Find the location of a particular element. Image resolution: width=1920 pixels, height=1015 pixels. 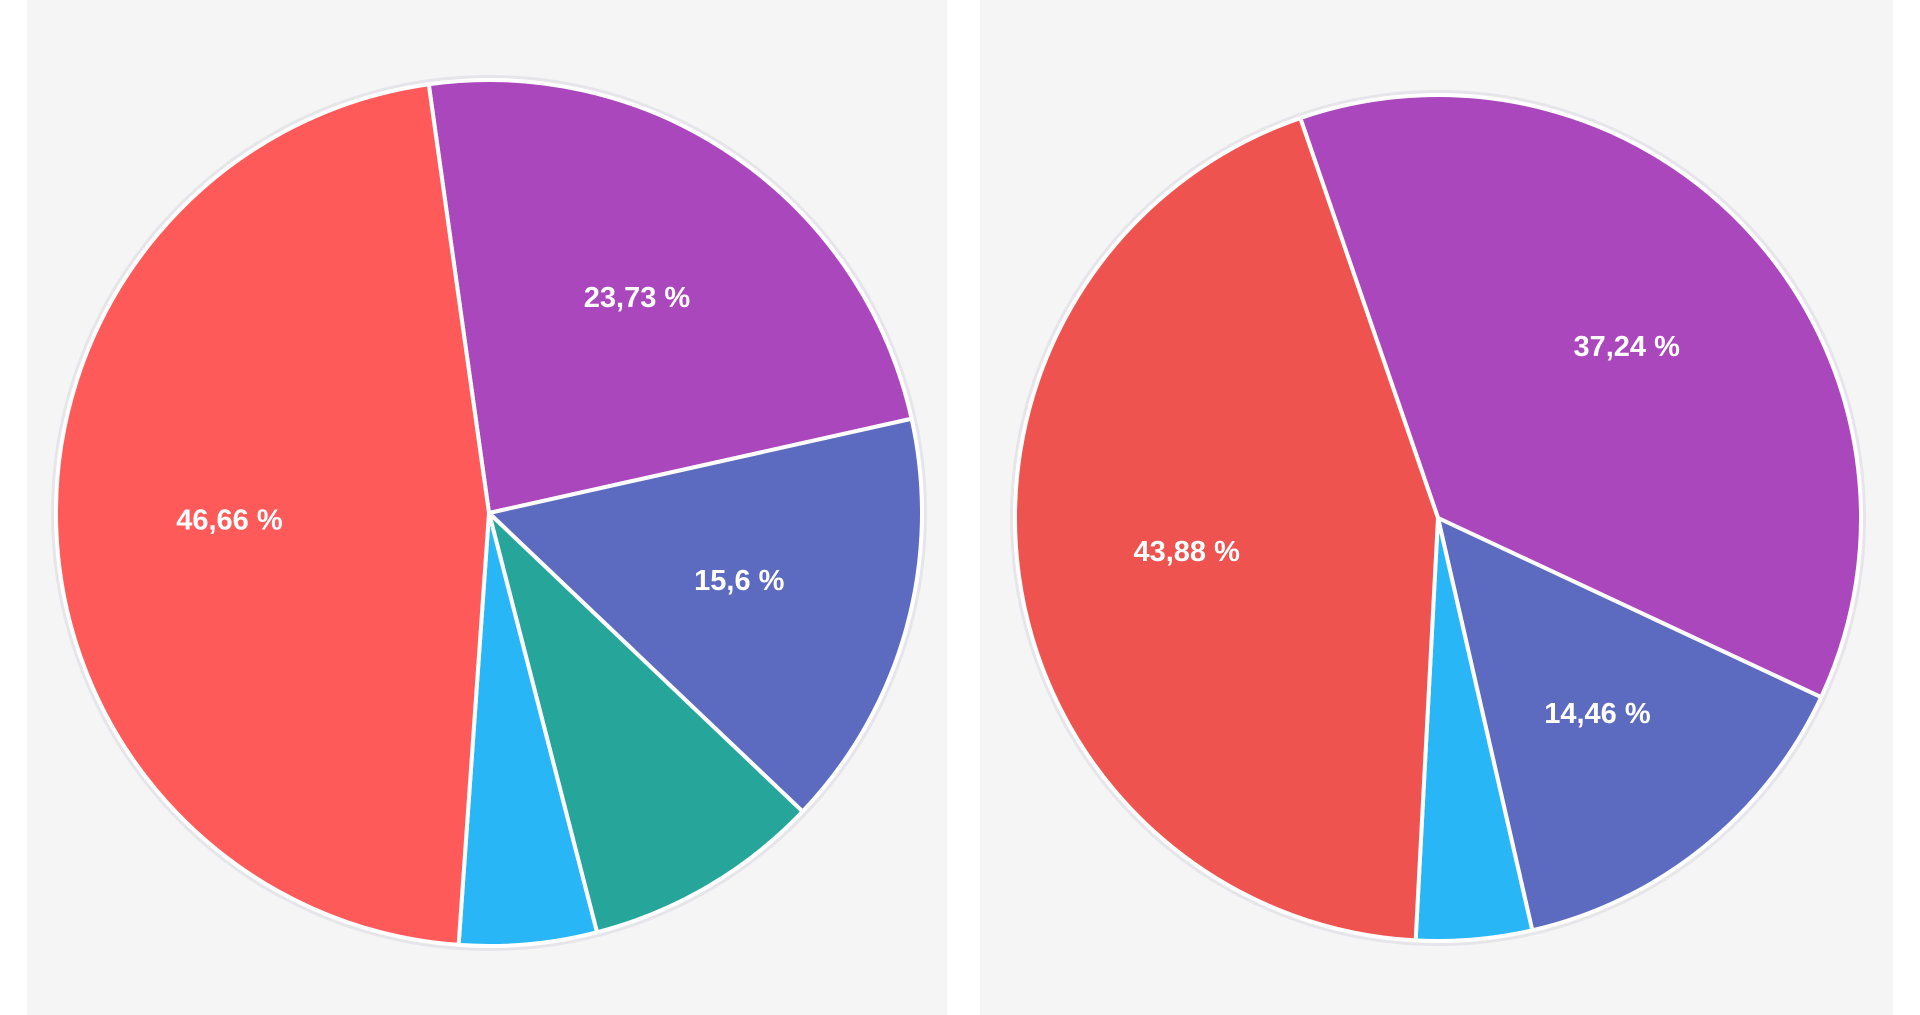

pie-right-slice-2-label: 14,46 % is located at coordinates (1597, 714).